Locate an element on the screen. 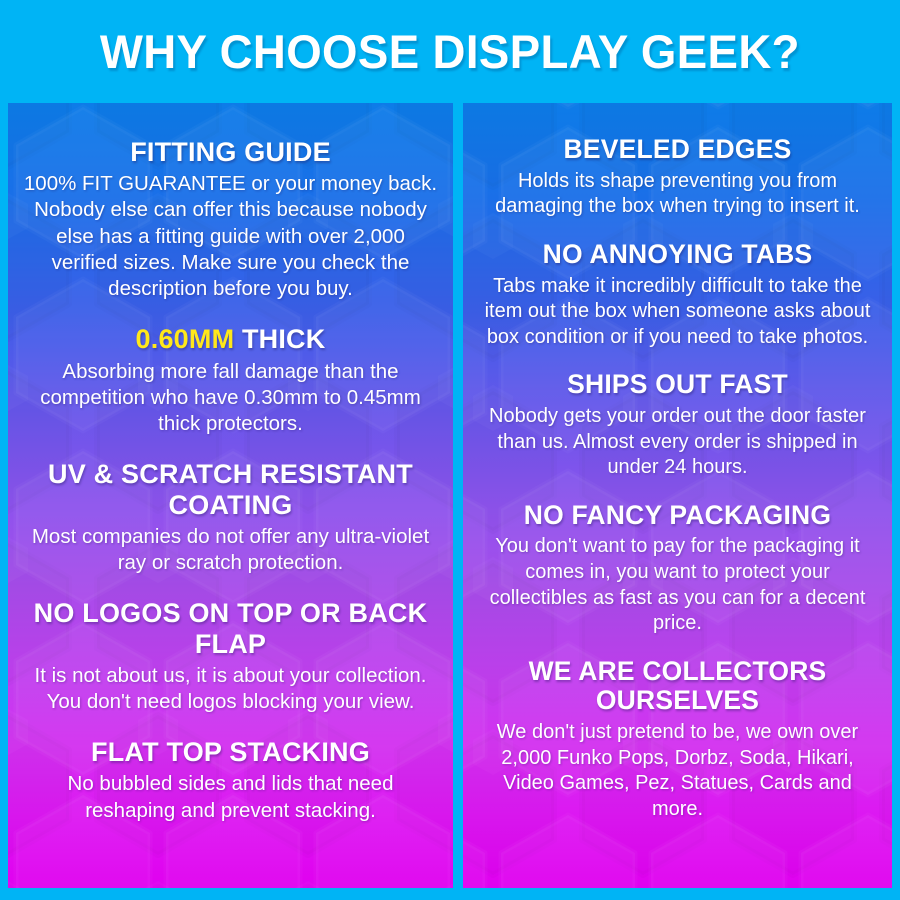  right-border is located at coordinates (896, 495).